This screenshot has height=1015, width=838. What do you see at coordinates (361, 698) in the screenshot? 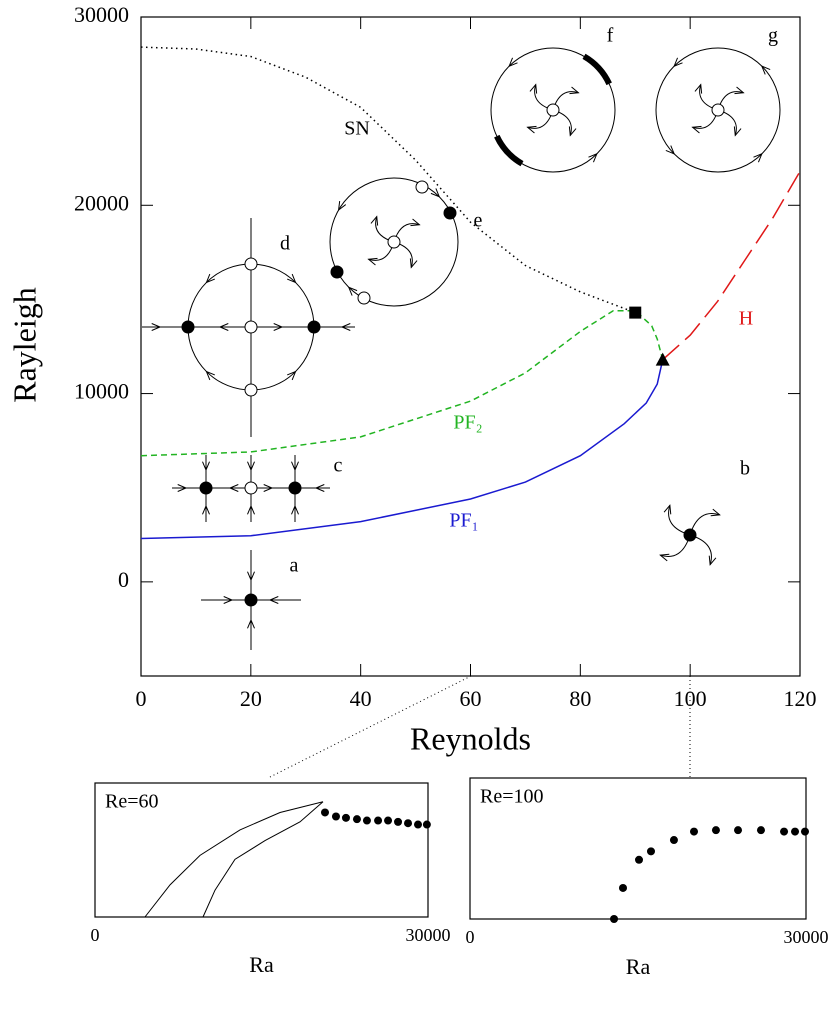
I see `x-tick-label: 40` at bounding box center [361, 698].